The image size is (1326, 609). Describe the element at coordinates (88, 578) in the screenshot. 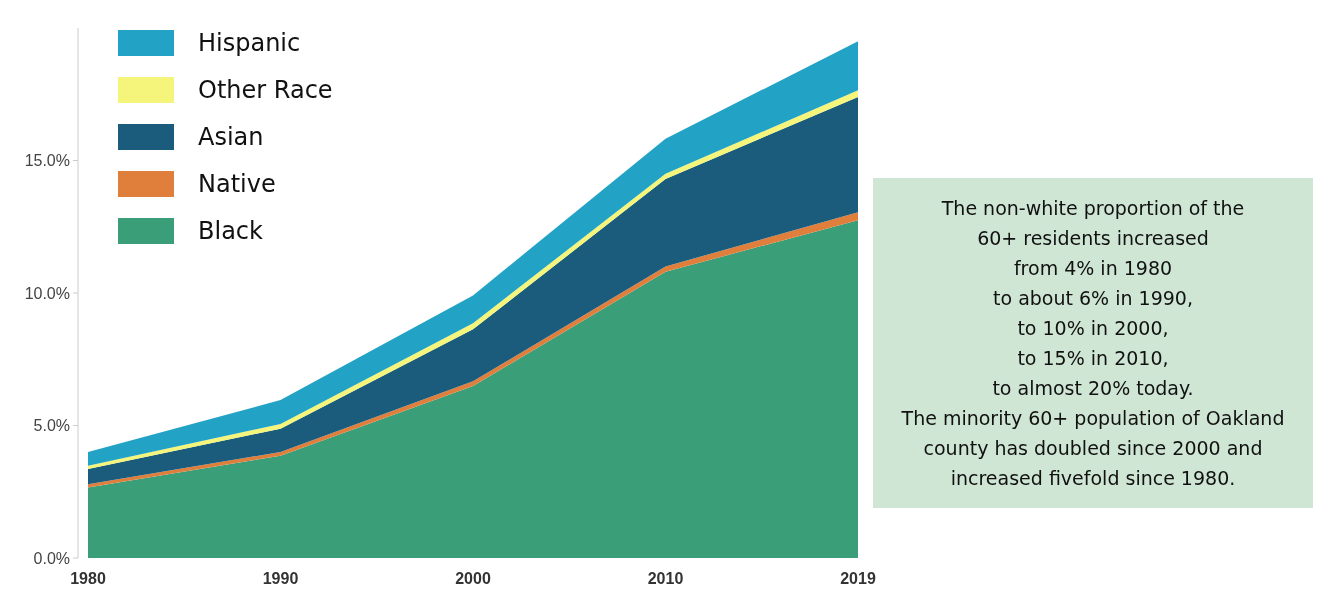

I see `x-tick-label: 1980` at that location.